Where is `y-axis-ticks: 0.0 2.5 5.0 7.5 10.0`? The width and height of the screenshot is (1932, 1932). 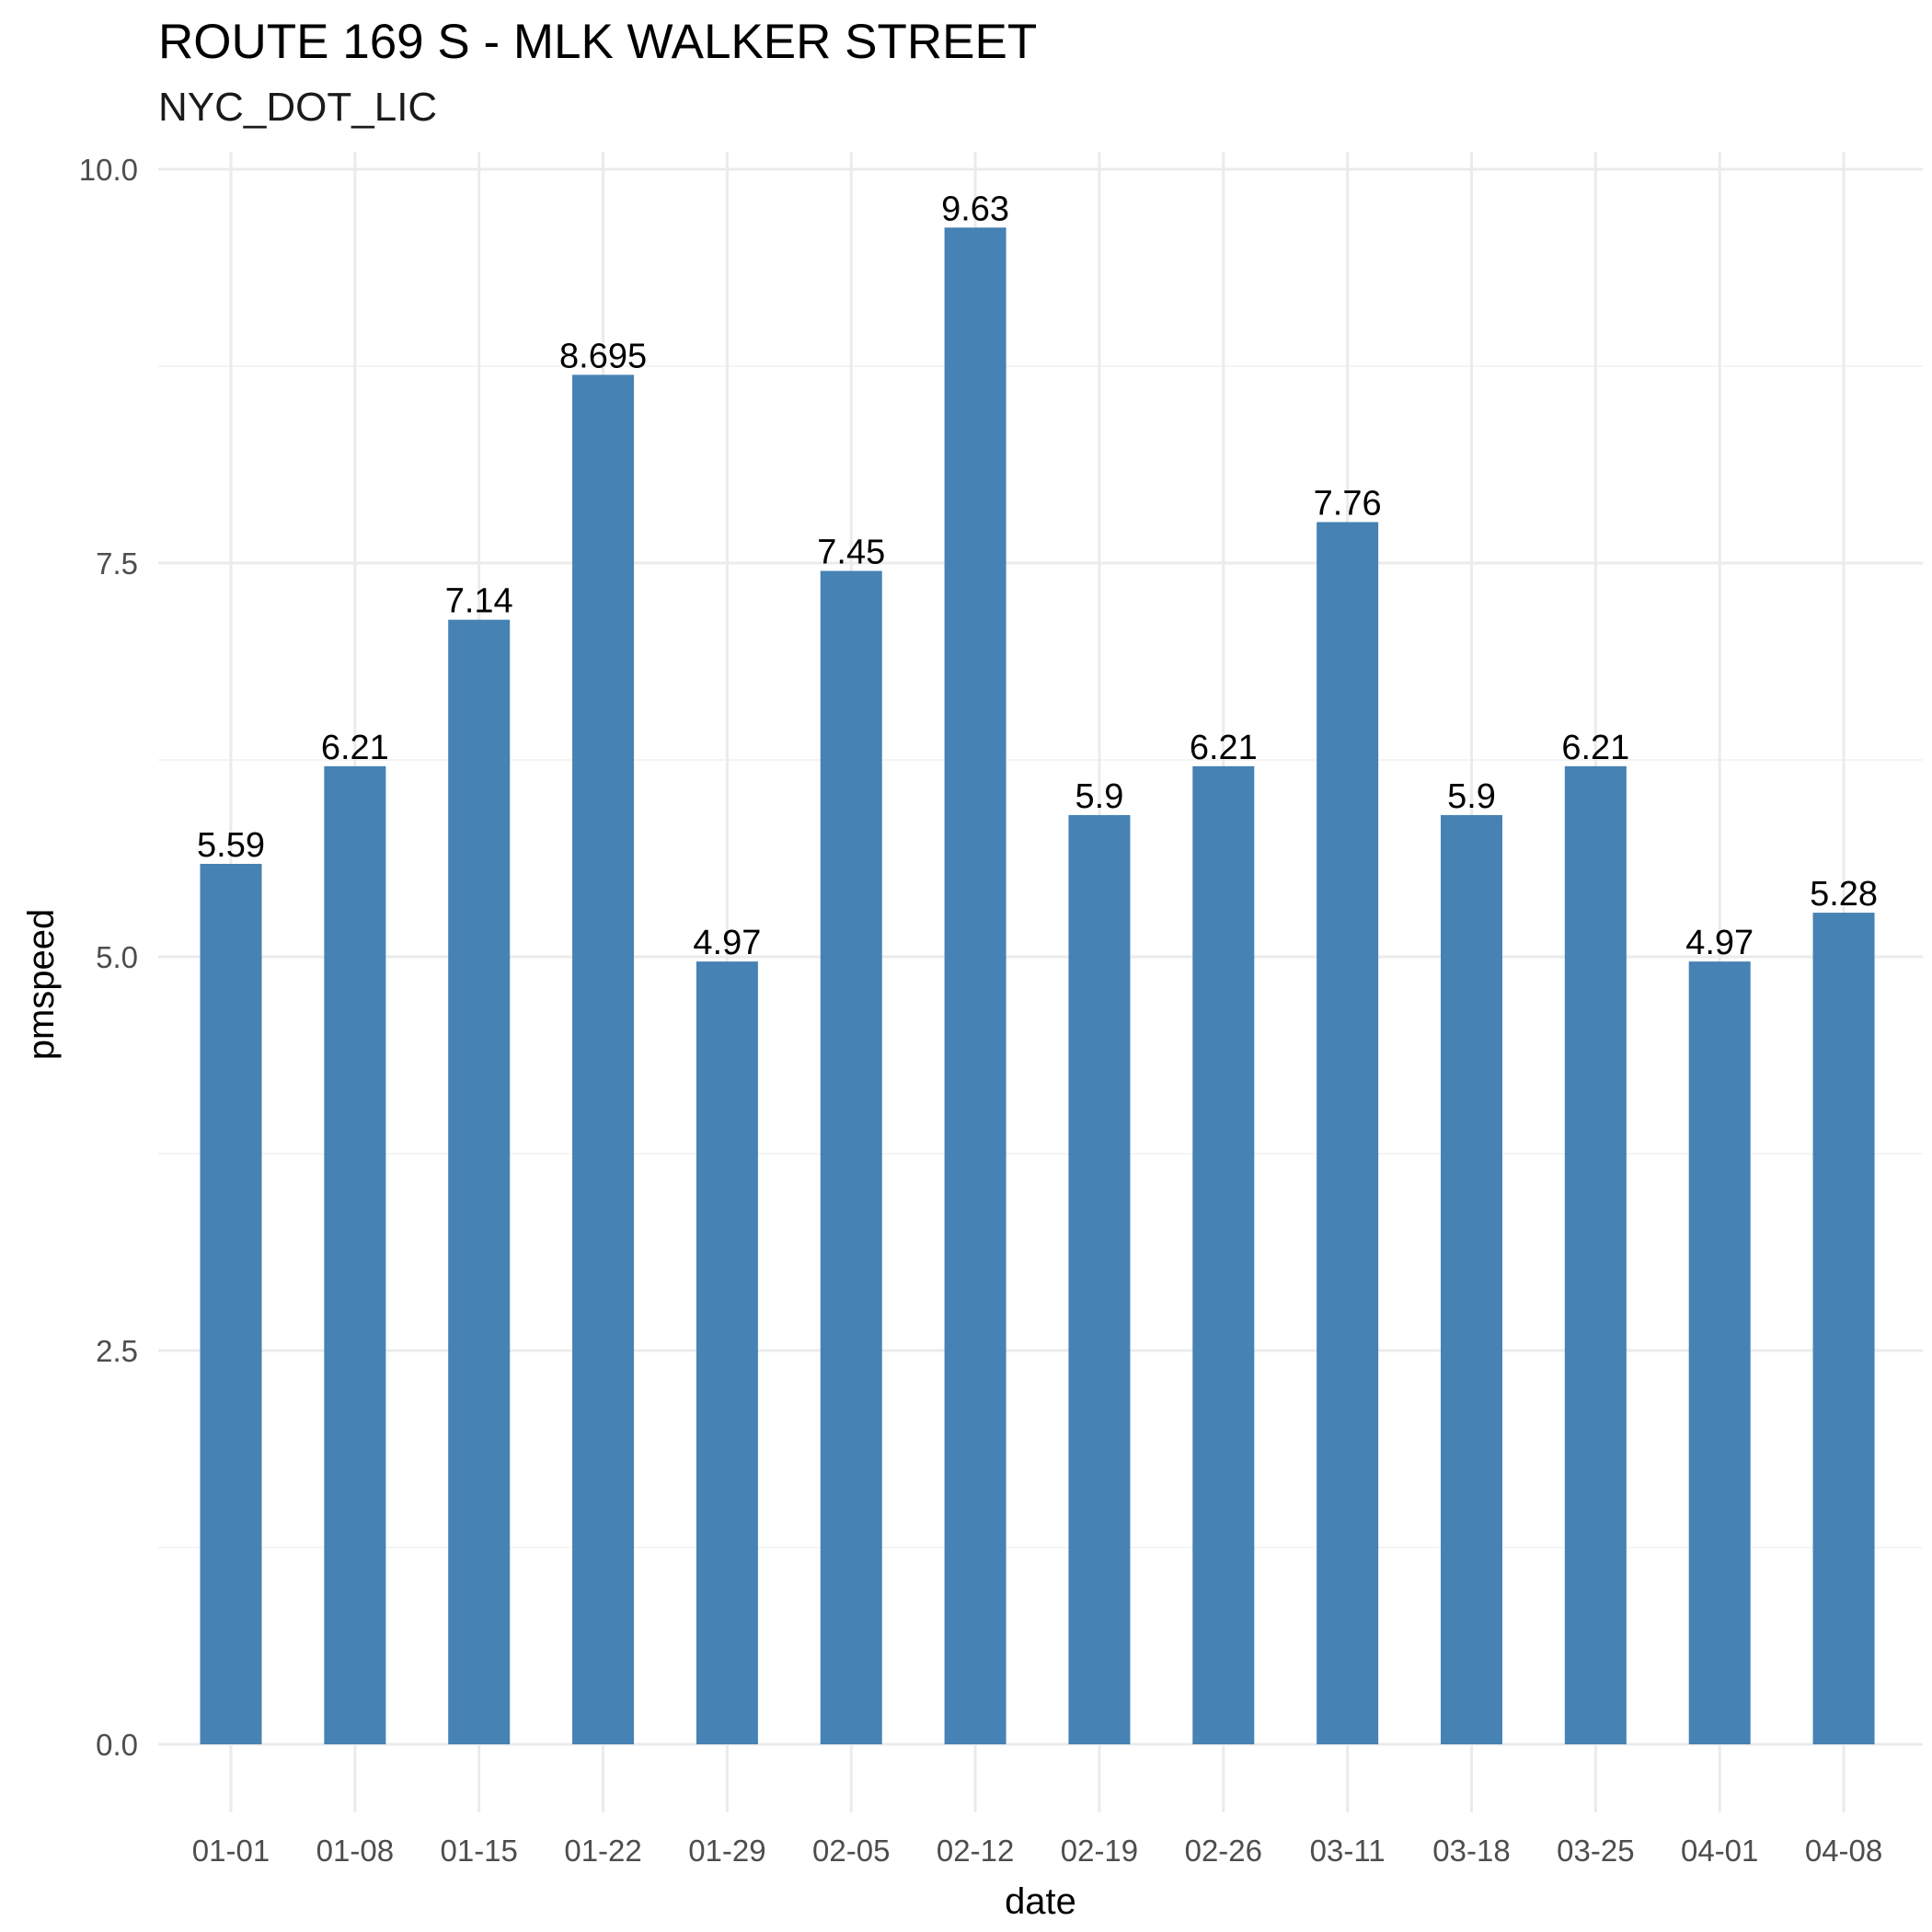 y-axis-ticks: 0.0 2.5 5.0 7.5 10.0 is located at coordinates (108, 957).